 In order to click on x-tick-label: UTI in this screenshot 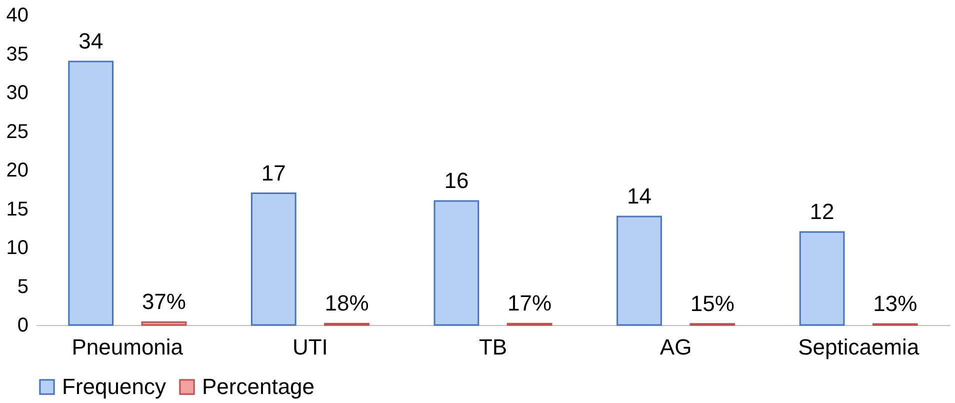, I will do `click(310, 347)`.